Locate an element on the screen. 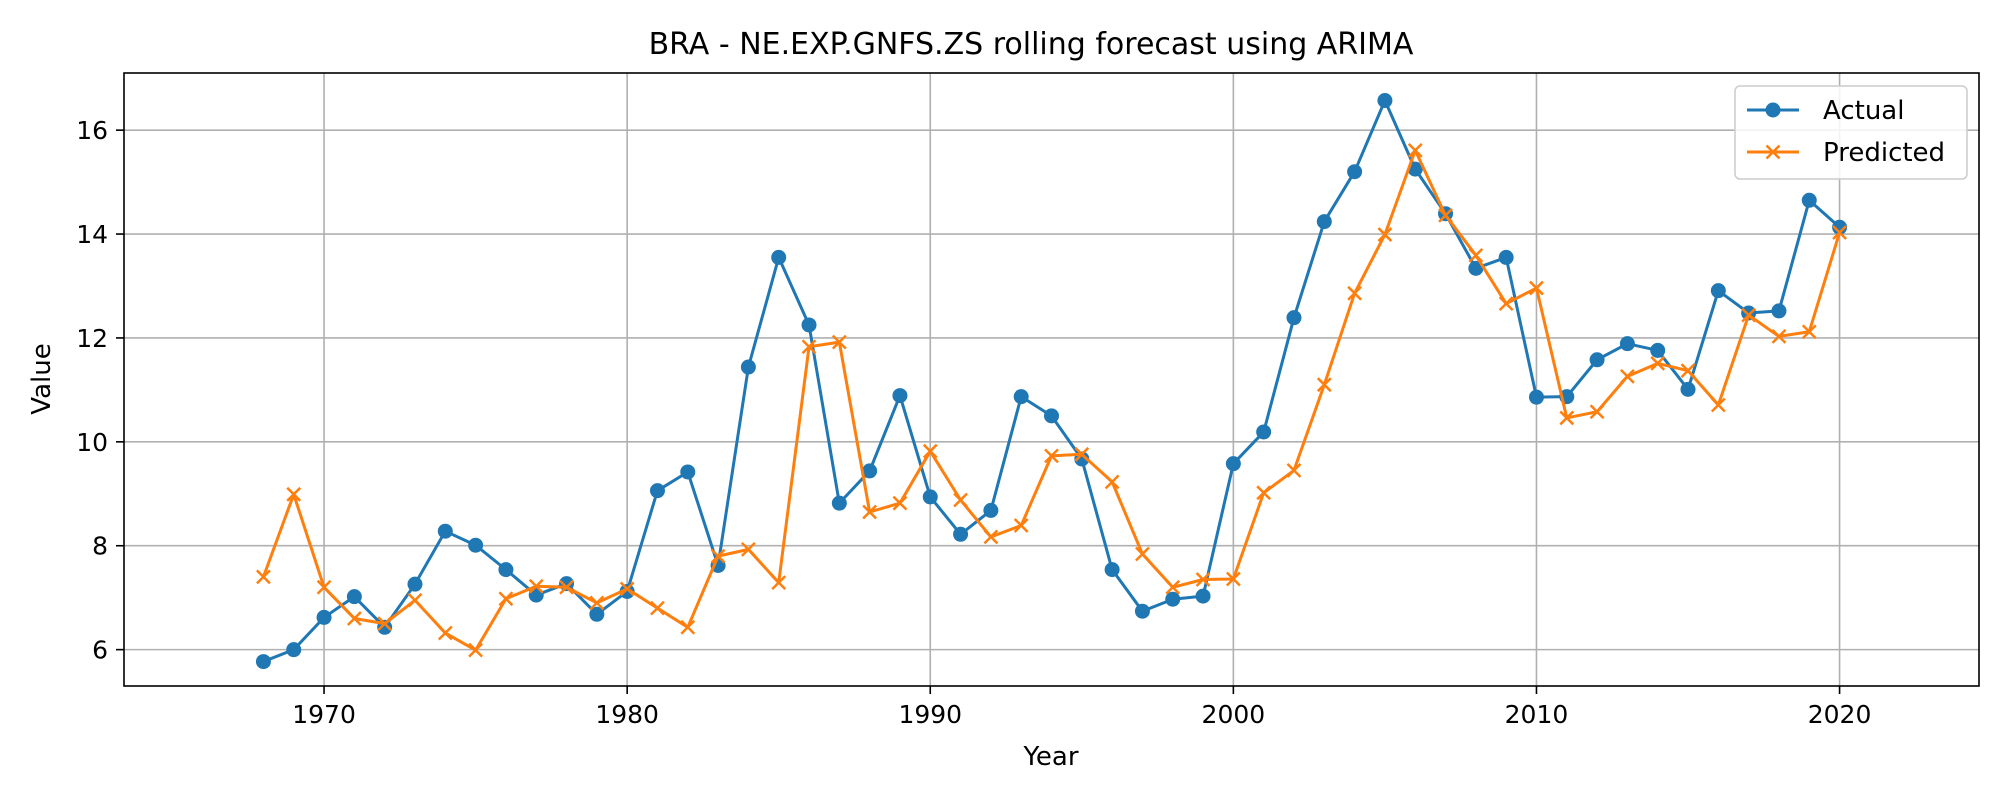 This screenshot has width=2000, height=800. y-tick-label: 12 is located at coordinates (92, 338).